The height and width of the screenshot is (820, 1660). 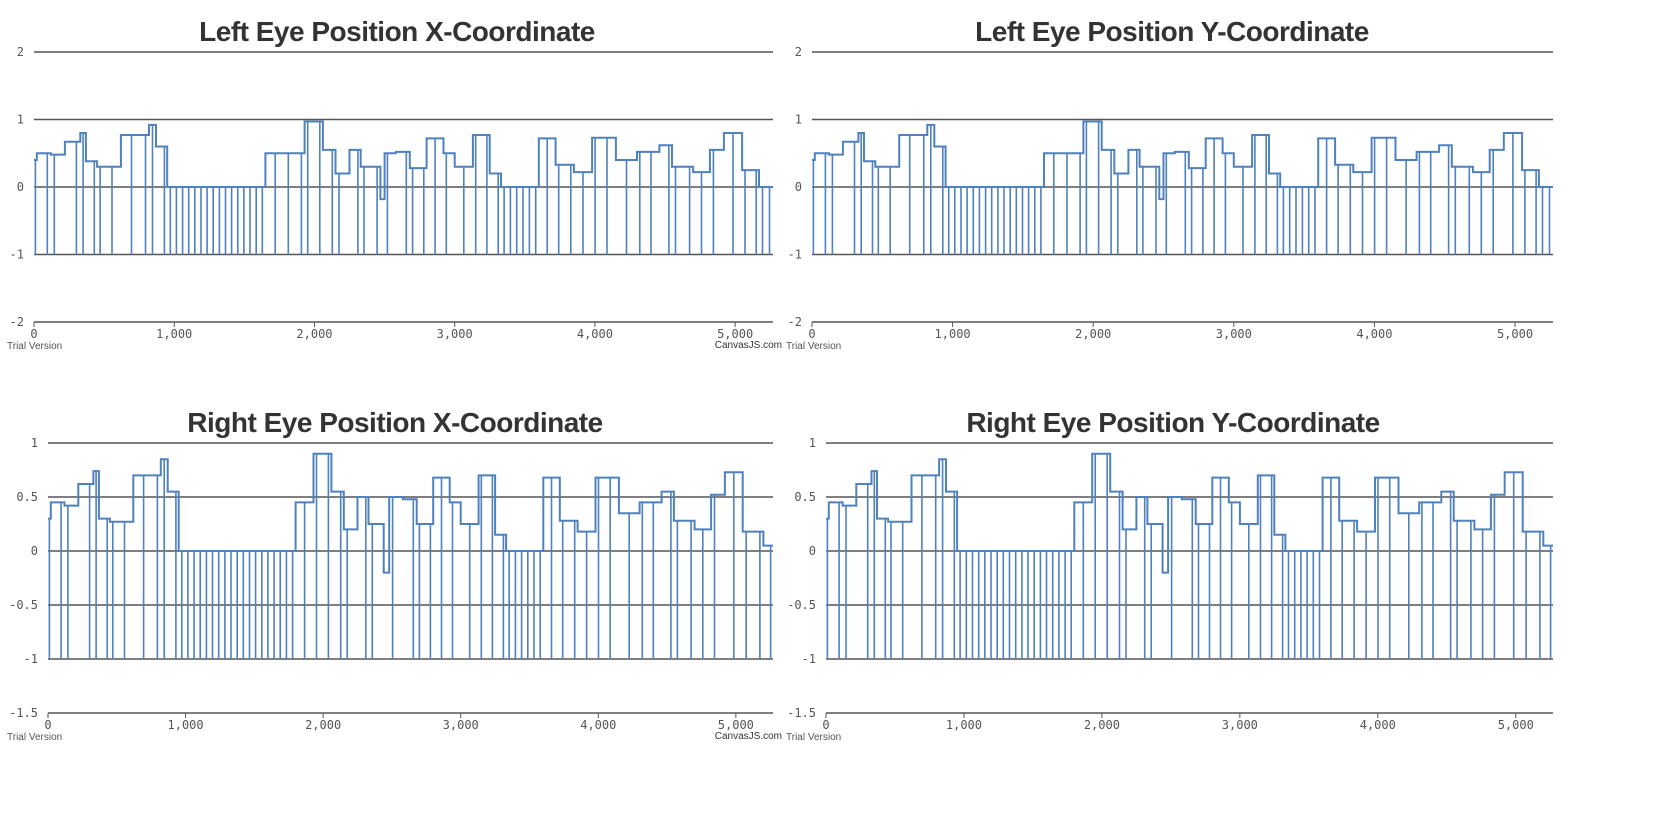 What do you see at coordinates (394, 422) in the screenshot?
I see `chart-title: Right Eye Position X-Coordinate` at bounding box center [394, 422].